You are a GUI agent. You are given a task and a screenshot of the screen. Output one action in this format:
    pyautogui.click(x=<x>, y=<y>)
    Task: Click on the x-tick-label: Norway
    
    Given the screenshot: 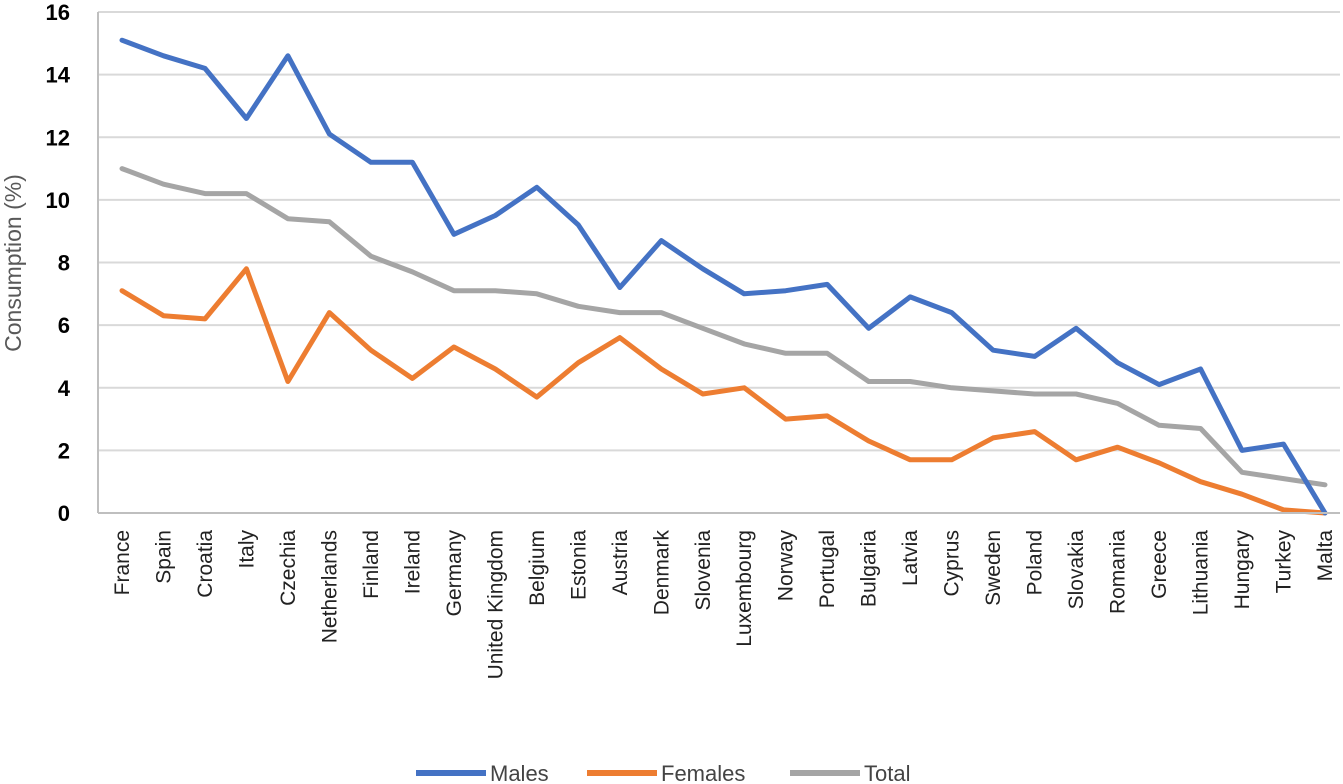 What is the action you would take?
    pyautogui.click(x=786, y=566)
    